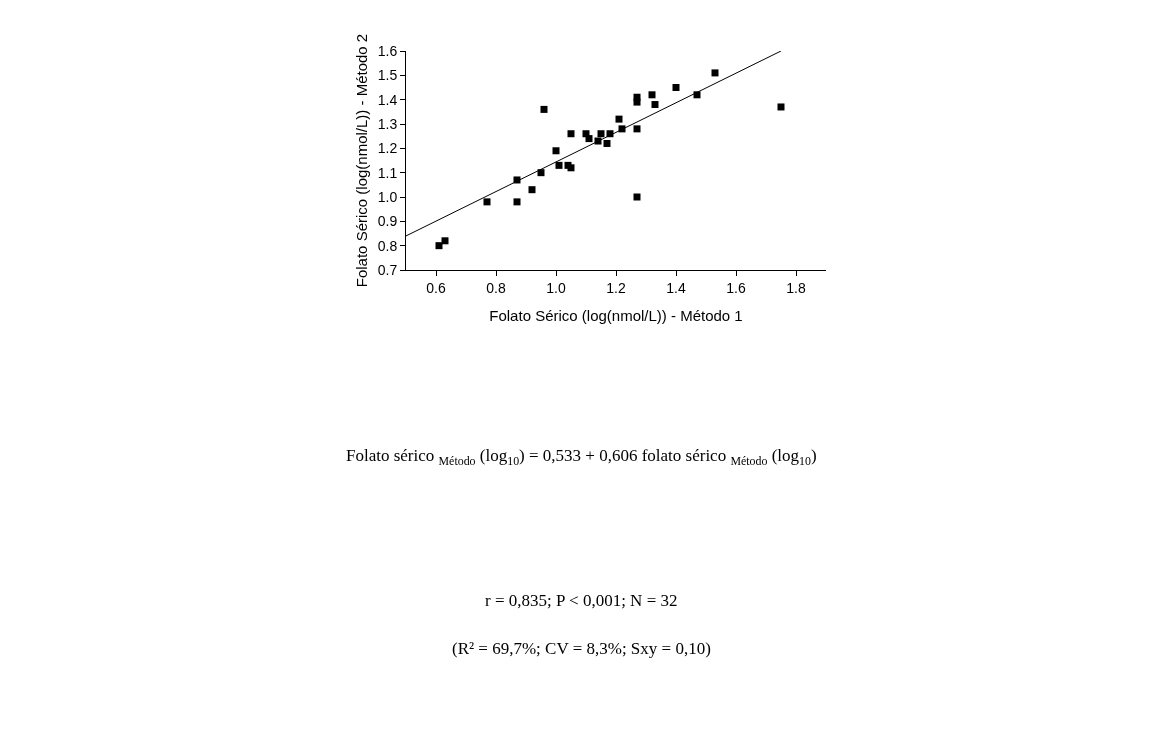  Describe the element at coordinates (616, 315) in the screenshot. I see `x-axis-title: Folato Sérico (log(nmol/L)) - Método 1` at that location.